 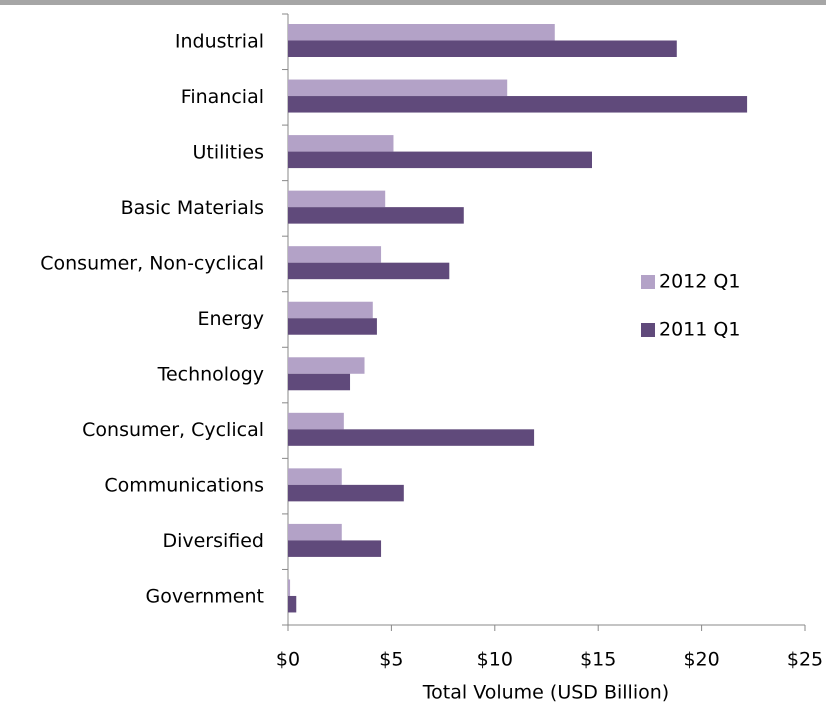 I want to click on y-tick-label: Technology, so click(x=210, y=375).